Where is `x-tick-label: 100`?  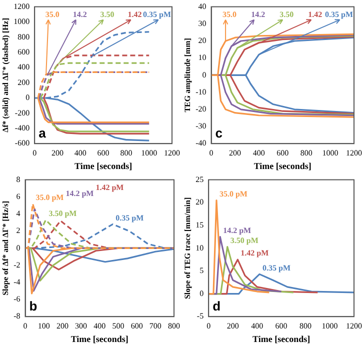 x-tick-label: 100 is located at coordinates (44, 325).